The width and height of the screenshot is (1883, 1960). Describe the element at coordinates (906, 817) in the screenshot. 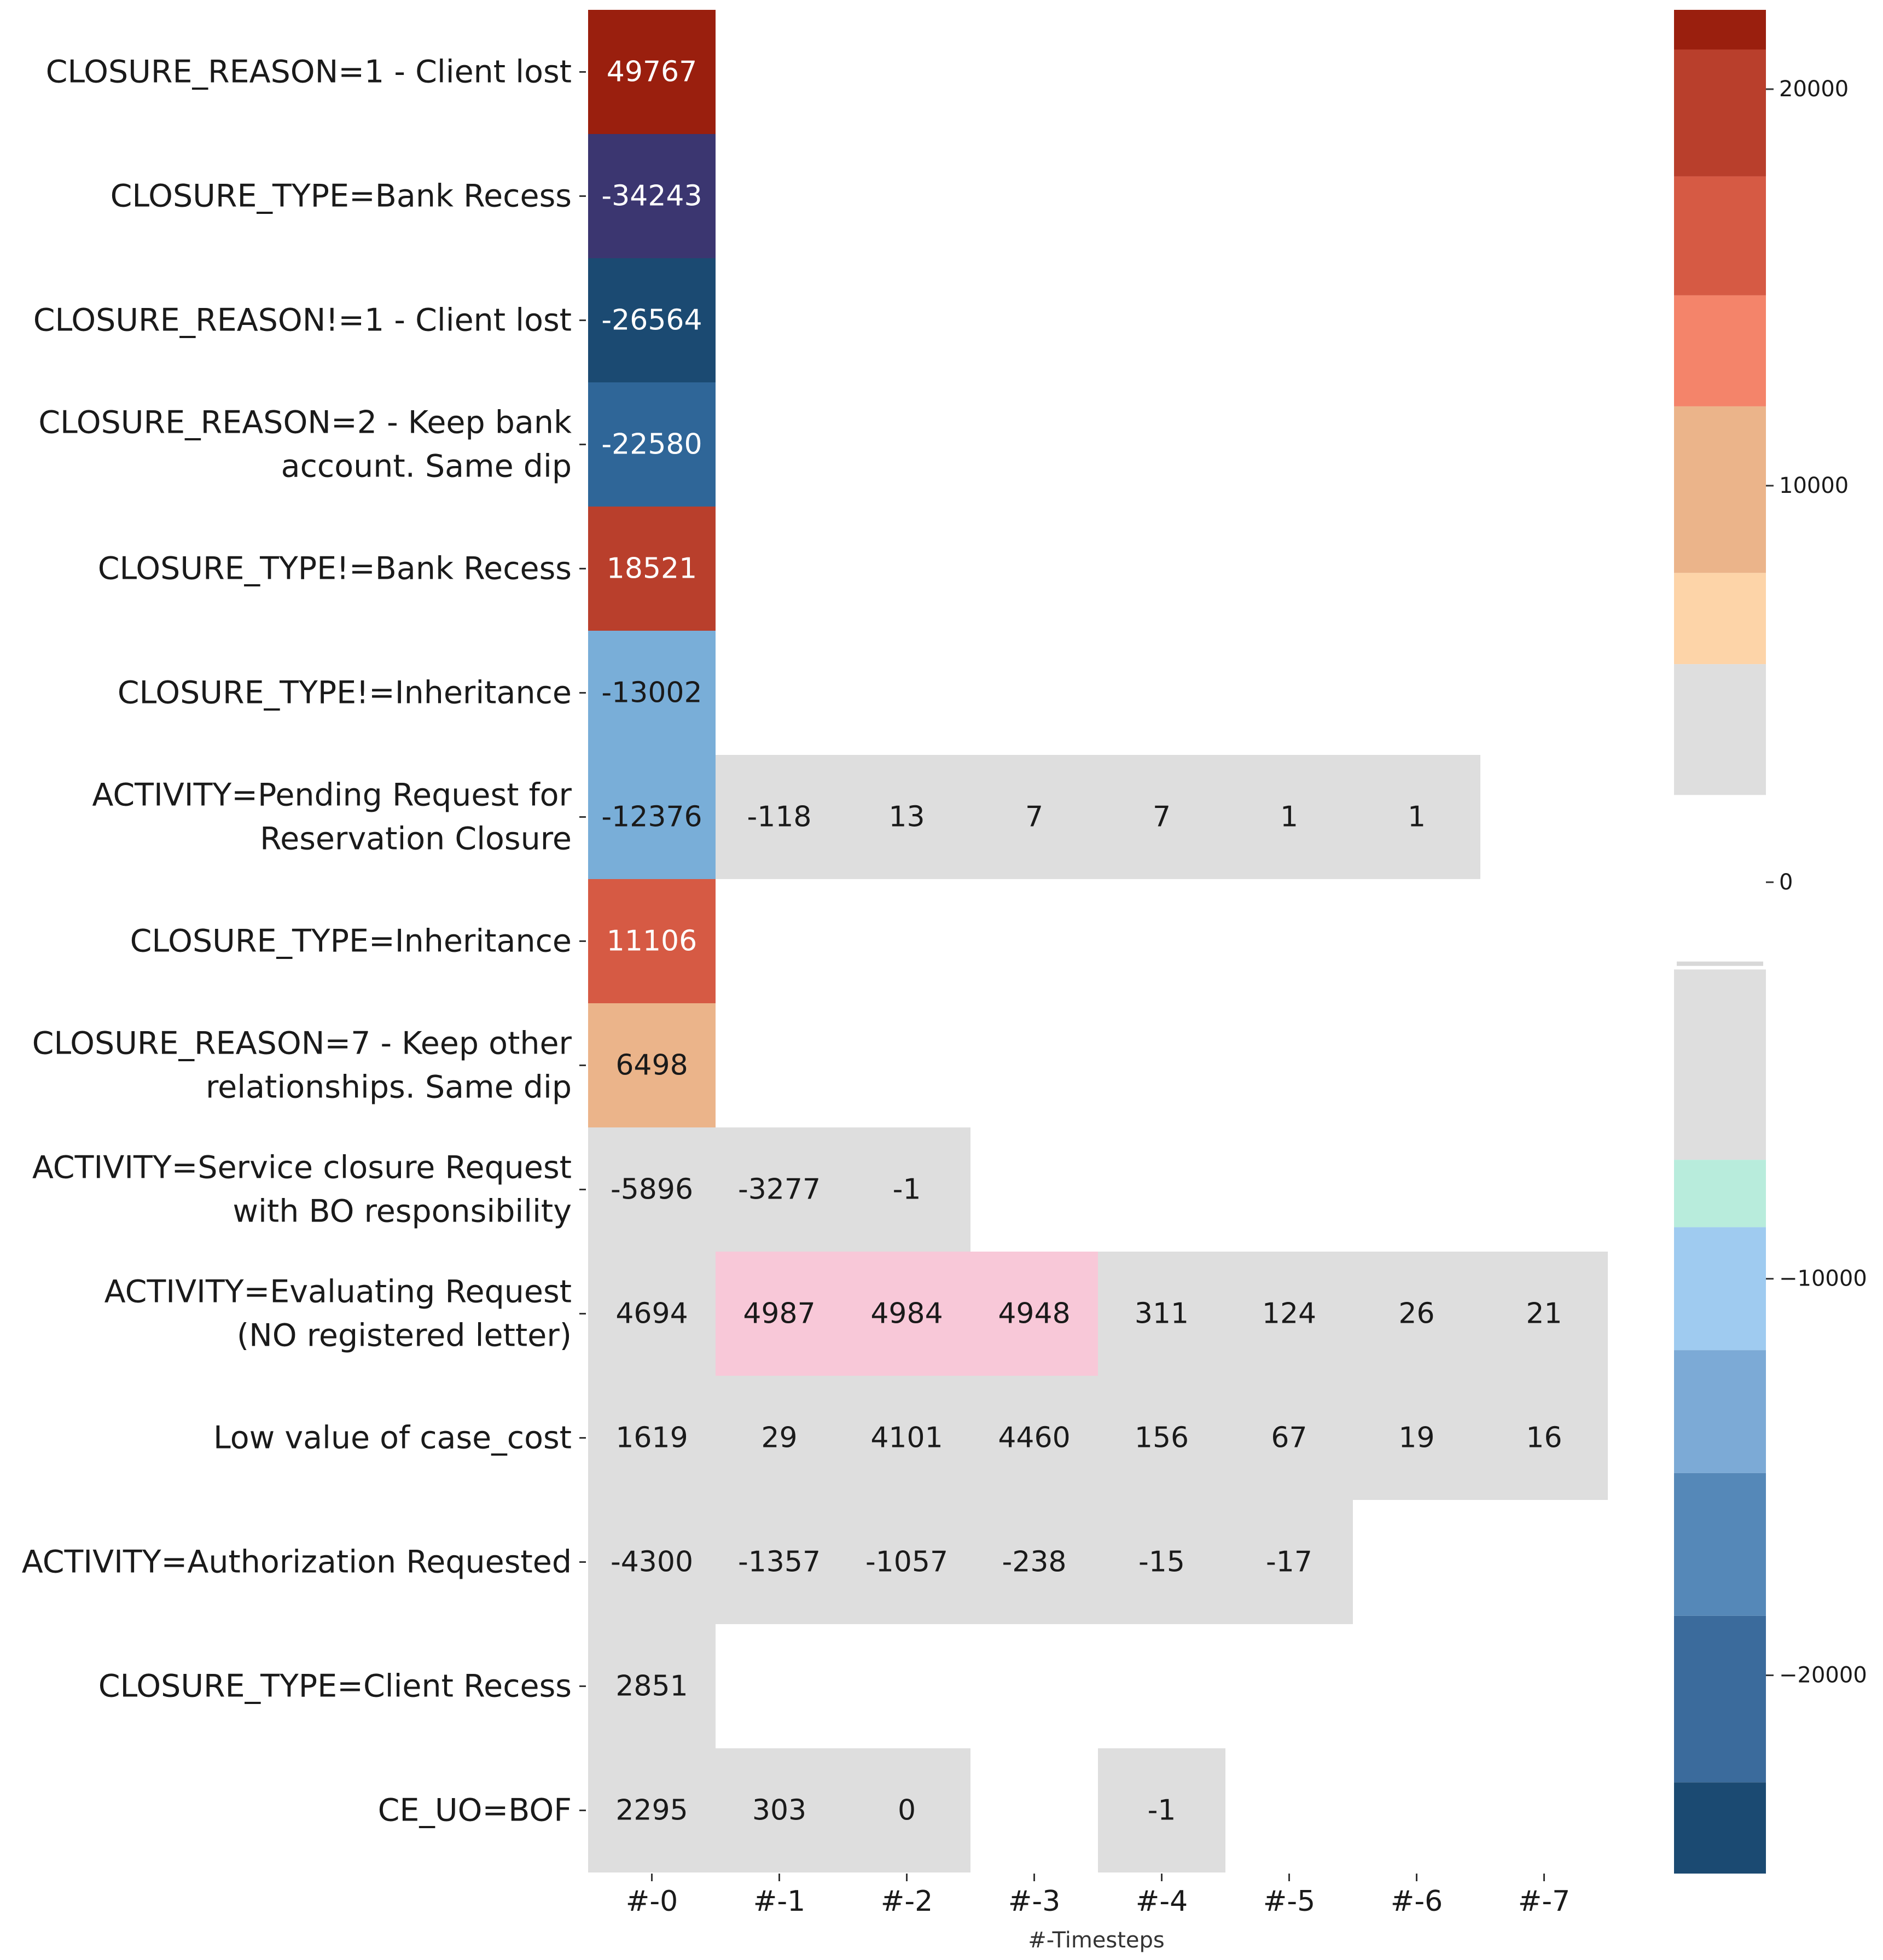

I see `cell-value: 13` at that location.